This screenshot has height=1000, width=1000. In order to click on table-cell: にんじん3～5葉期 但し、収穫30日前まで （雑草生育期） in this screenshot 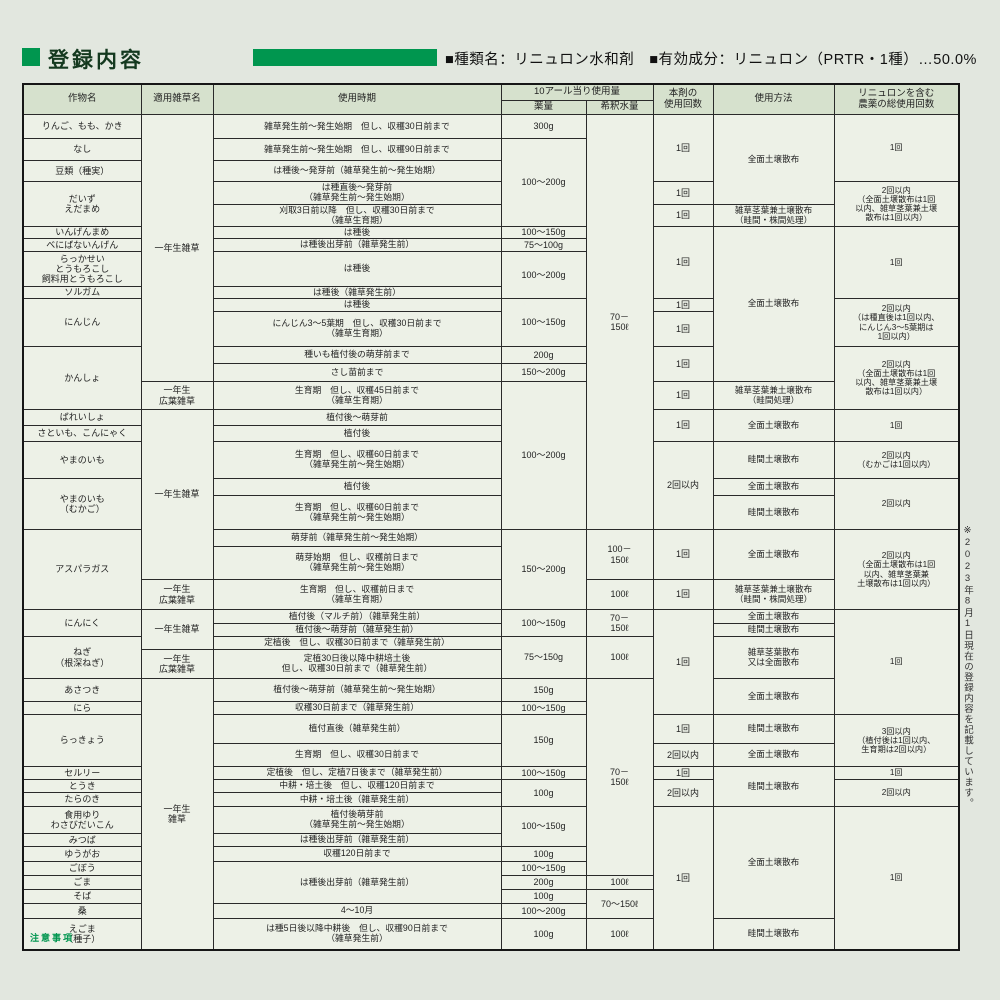, I will do `click(357, 329)`.